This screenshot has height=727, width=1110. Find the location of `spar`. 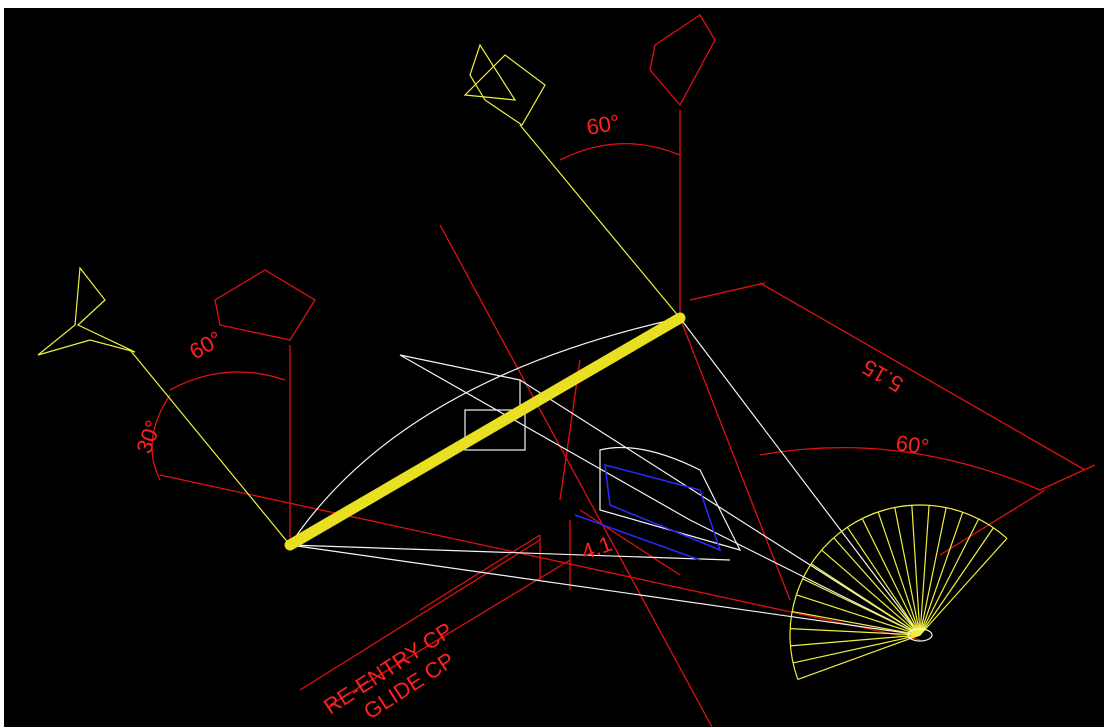

spar is located at coordinates (485, 431).